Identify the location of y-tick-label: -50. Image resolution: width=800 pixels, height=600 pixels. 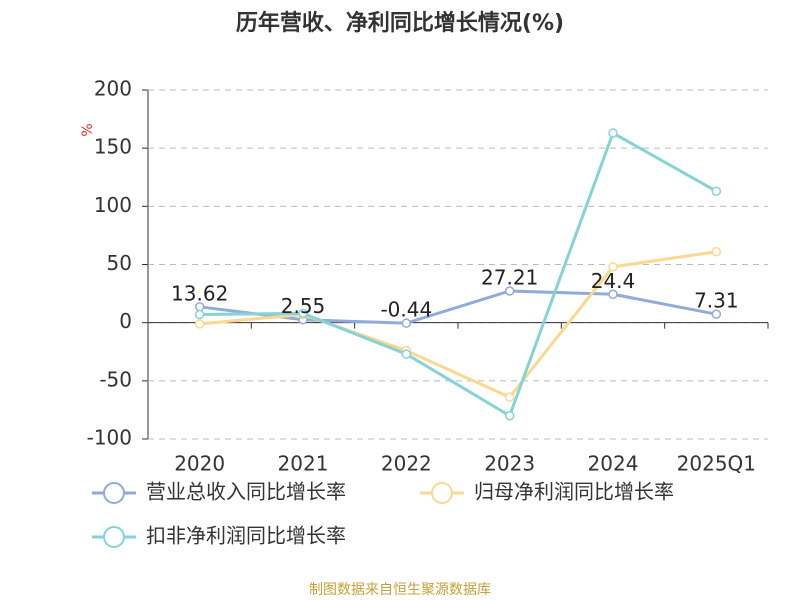
(115, 379).